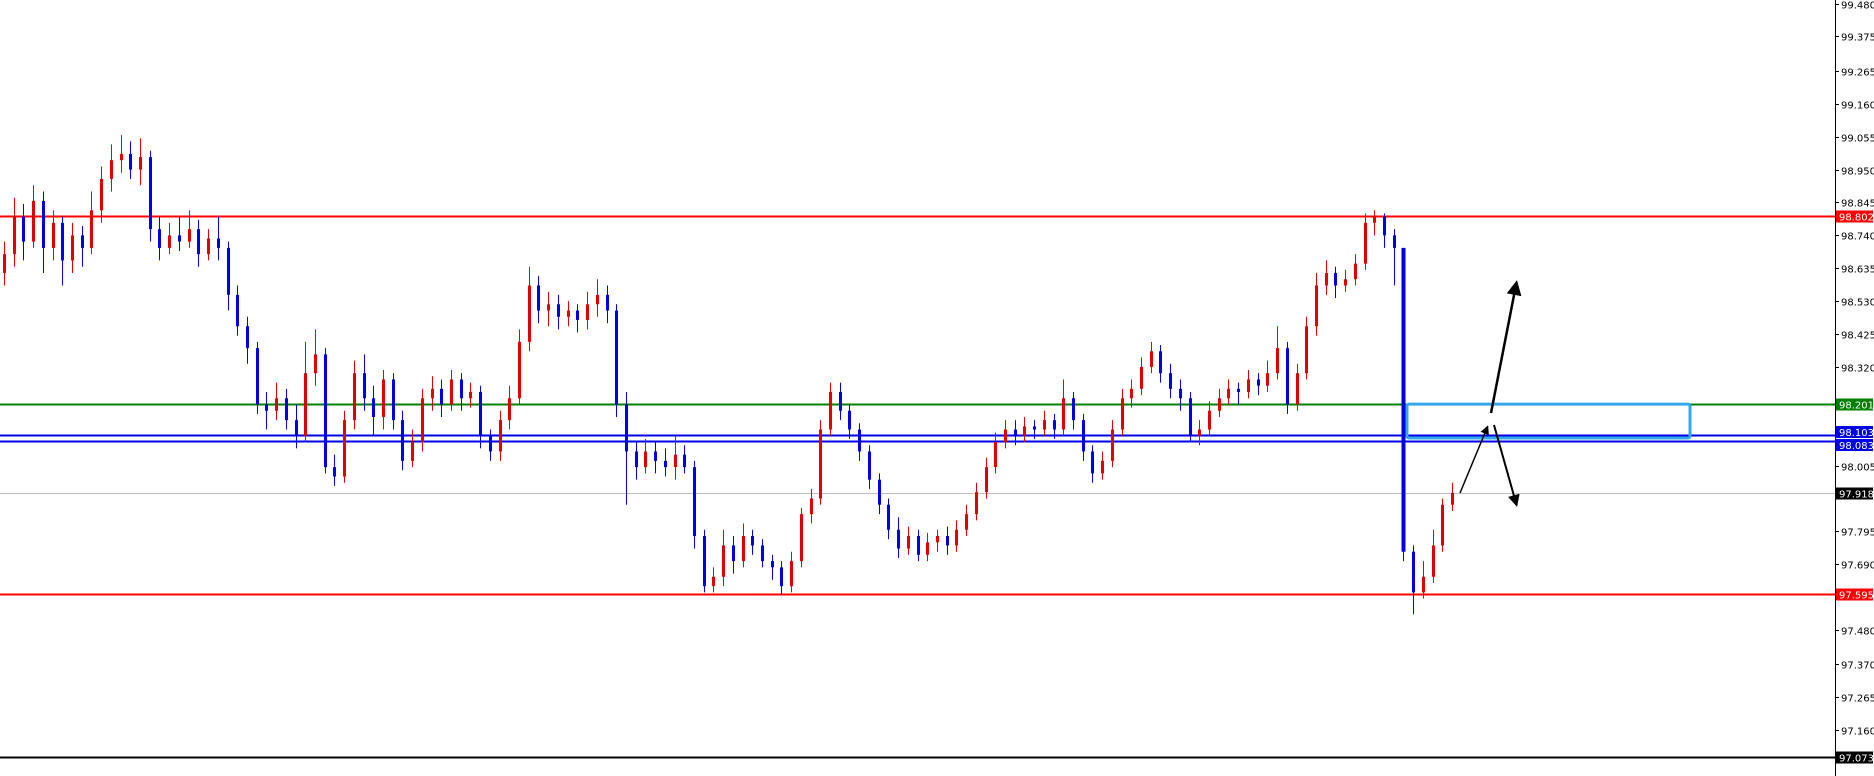 This screenshot has height=776, width=1874. I want to click on tick-label: 99.480, so click(1857, 6).